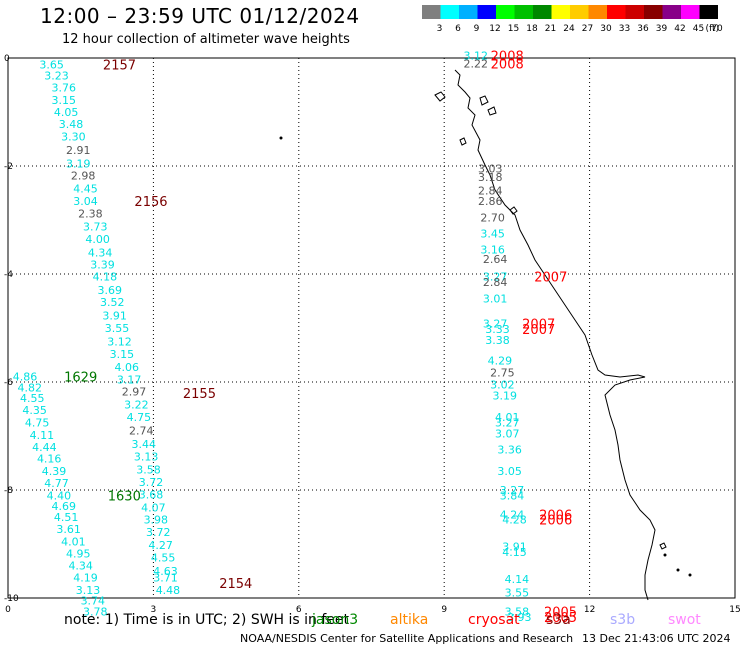  Describe the element at coordinates (492, 250) in the screenshot. I see `wave-height-value: 3.16` at that location.